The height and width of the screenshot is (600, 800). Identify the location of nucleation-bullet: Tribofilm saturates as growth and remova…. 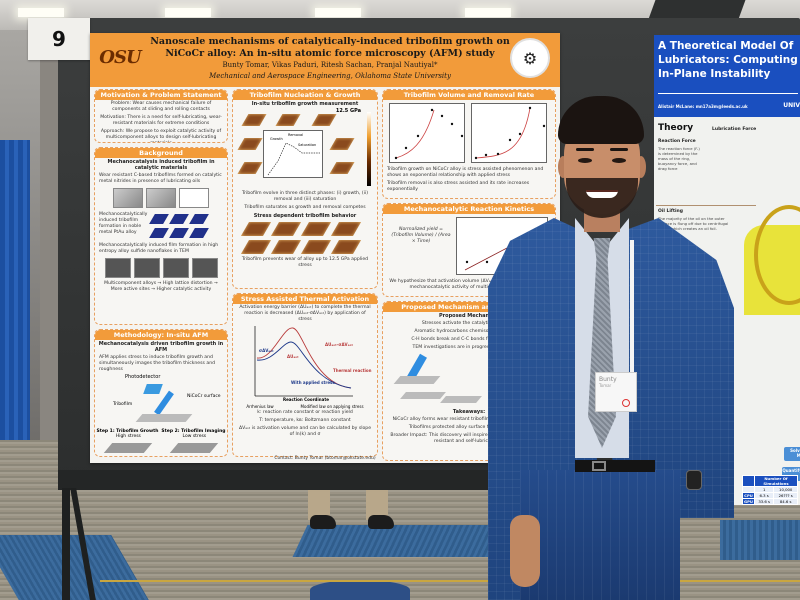
(305, 207).